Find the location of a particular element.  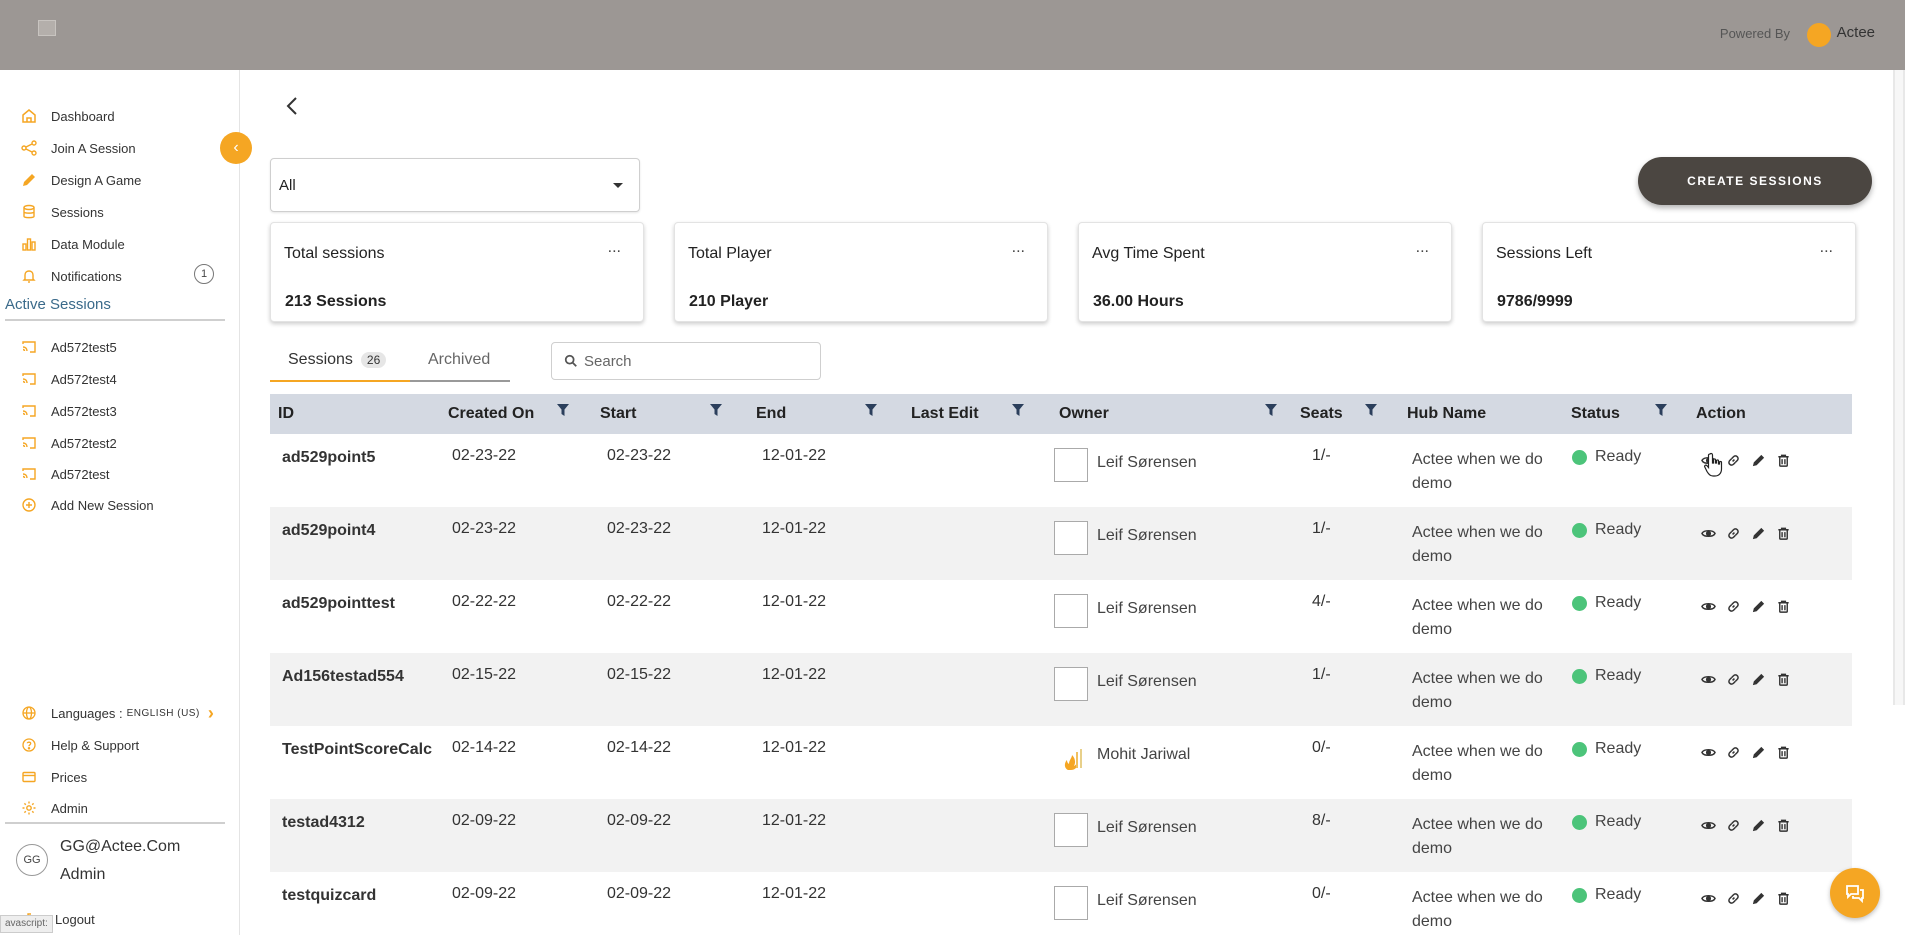

column-header: Action is located at coordinates (1721, 413).